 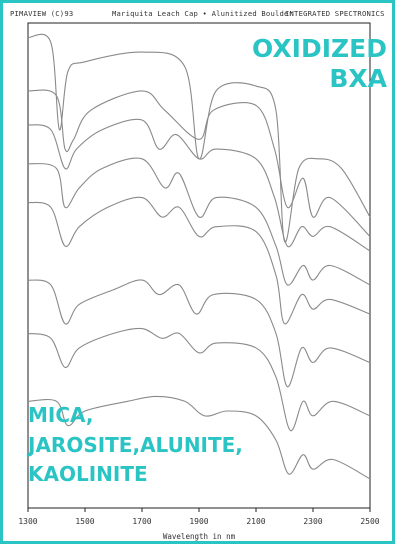 I want to click on header-center: Mariquita Leach Cap • Alunitized Boulder, so click(x=203, y=13).